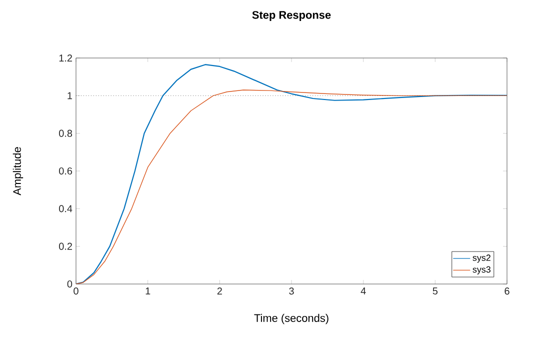 This screenshot has width=560, height=337. What do you see at coordinates (76, 291) in the screenshot?
I see `x-tick-label: 0` at bounding box center [76, 291].